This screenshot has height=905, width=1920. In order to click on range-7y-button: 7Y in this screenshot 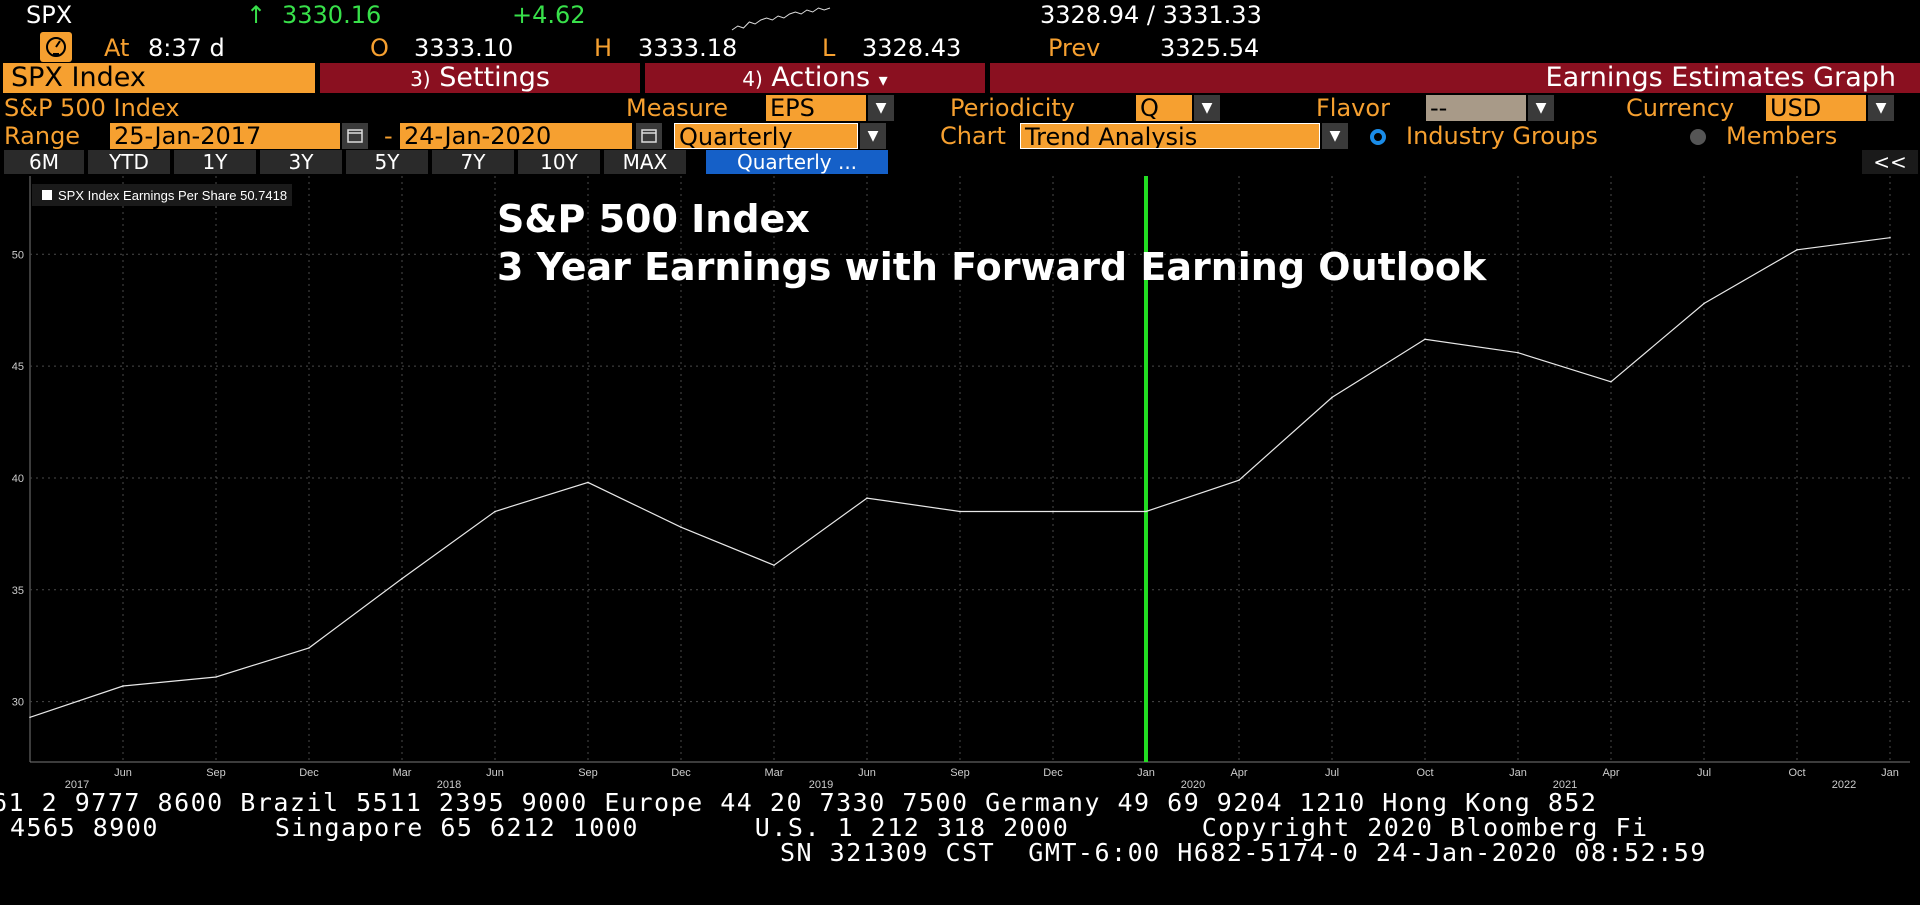, I will do `click(473, 162)`.